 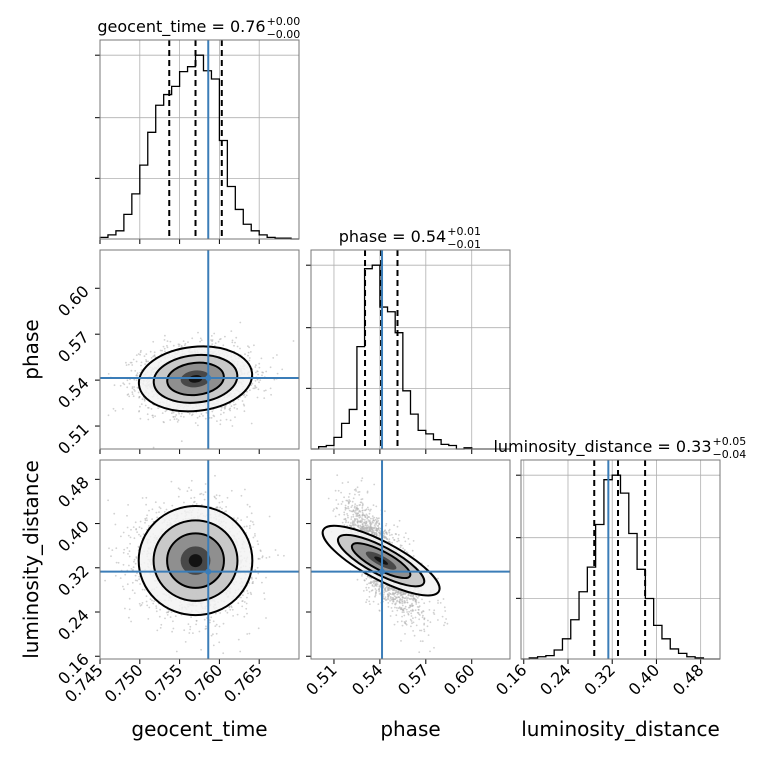 I want to click on truth-marker, so click(x=208, y=377).